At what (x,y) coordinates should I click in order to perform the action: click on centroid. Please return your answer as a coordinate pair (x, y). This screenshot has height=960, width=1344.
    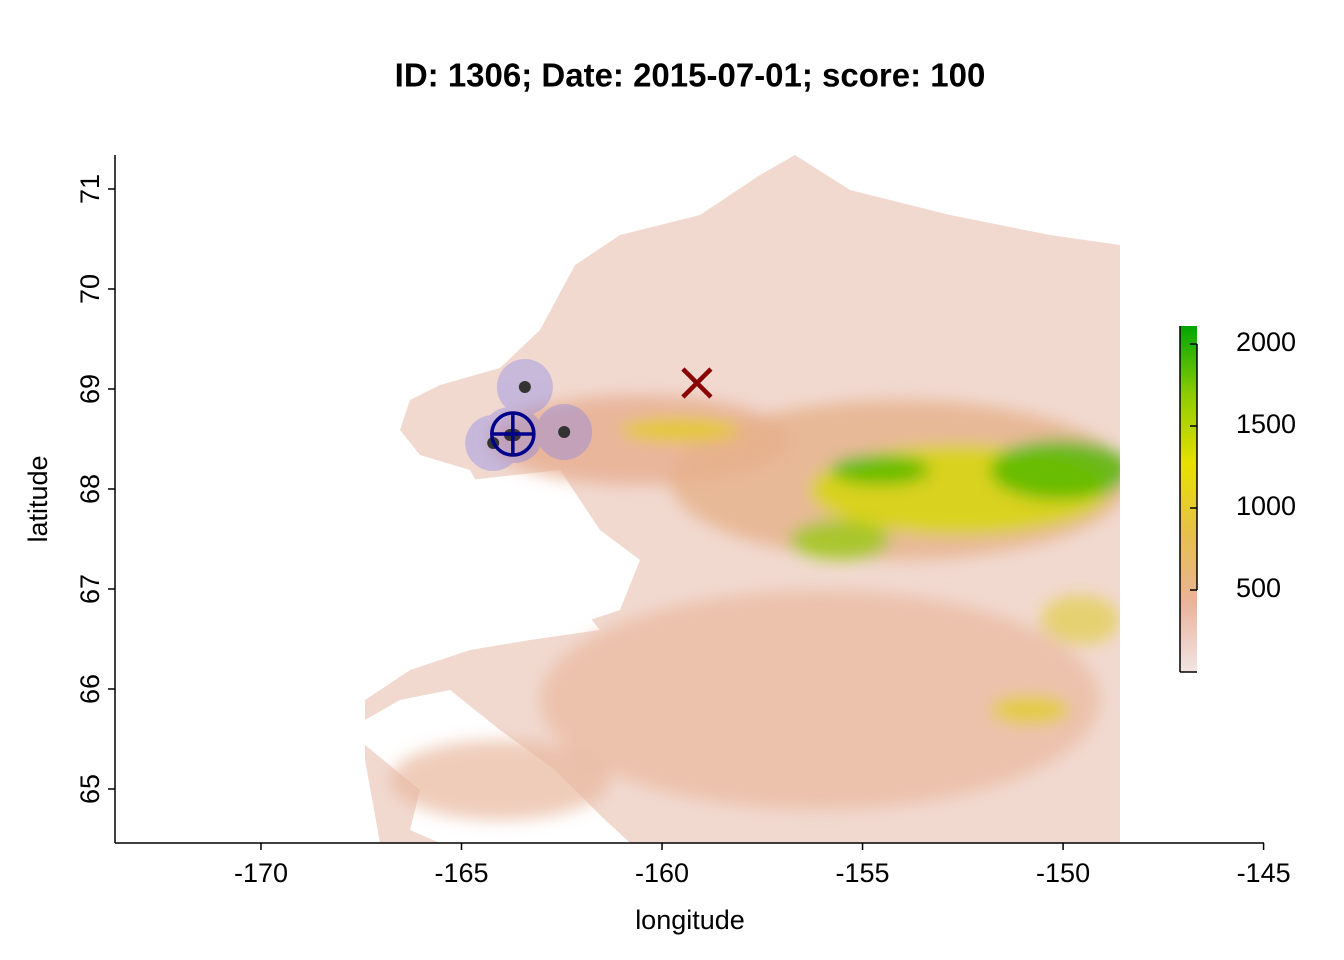
    Looking at the image, I should click on (513, 434).